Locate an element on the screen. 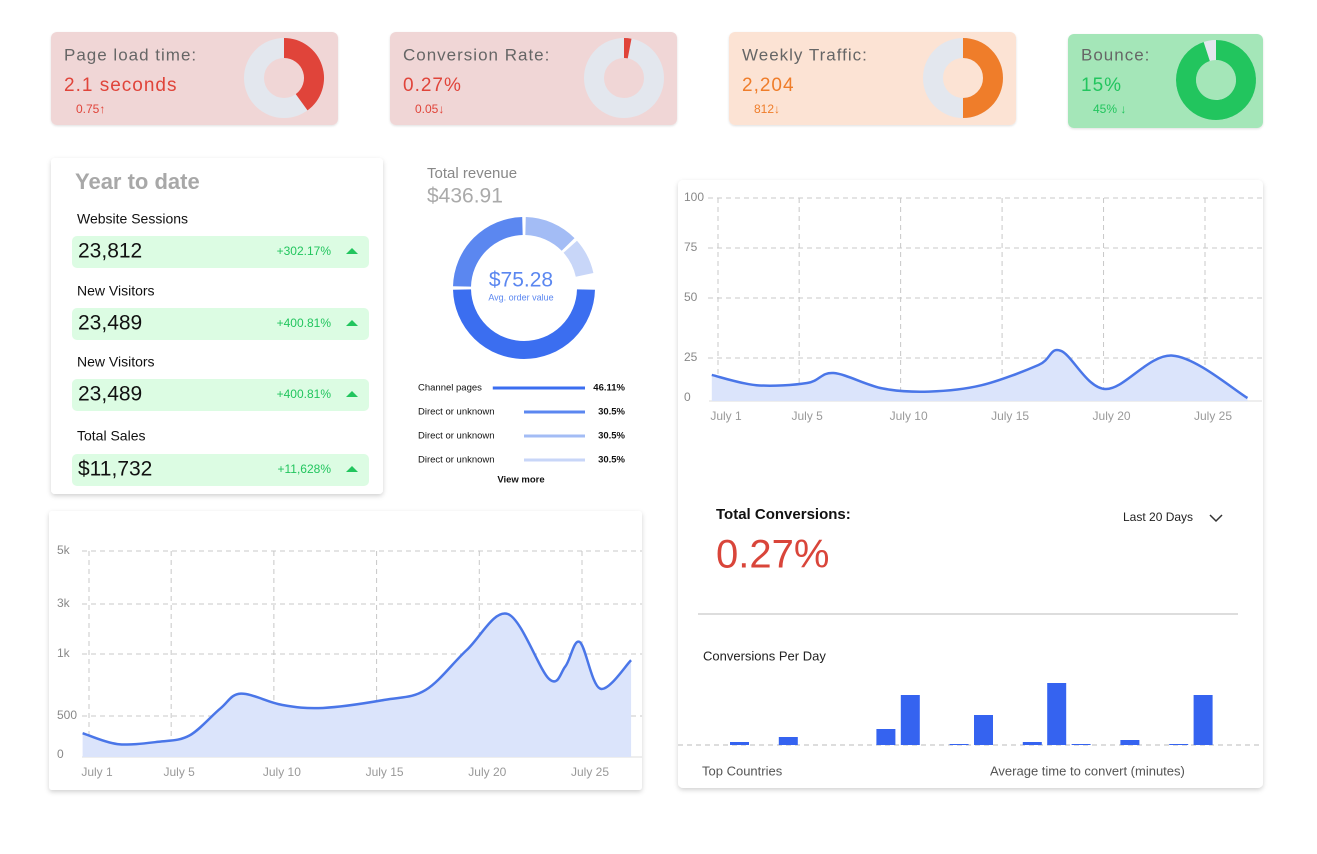 This screenshot has width=1317, height=854. y-tick-label: 50 is located at coordinates (691, 297).